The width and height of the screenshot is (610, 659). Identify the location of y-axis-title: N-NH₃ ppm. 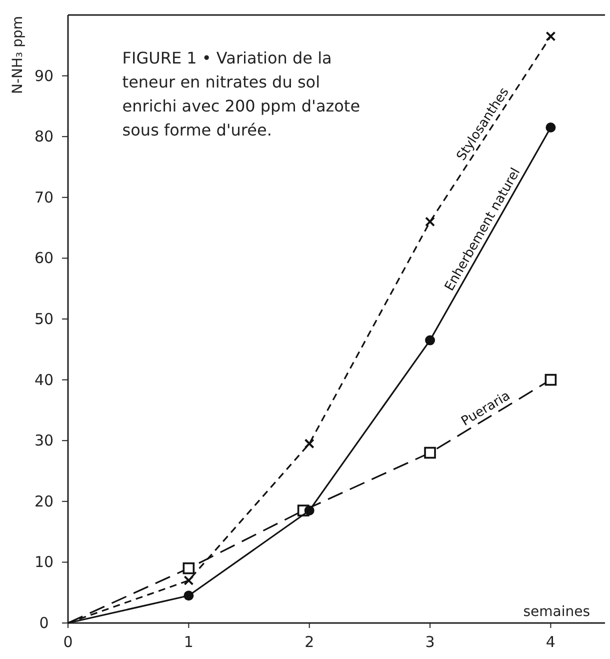
(18, 55).